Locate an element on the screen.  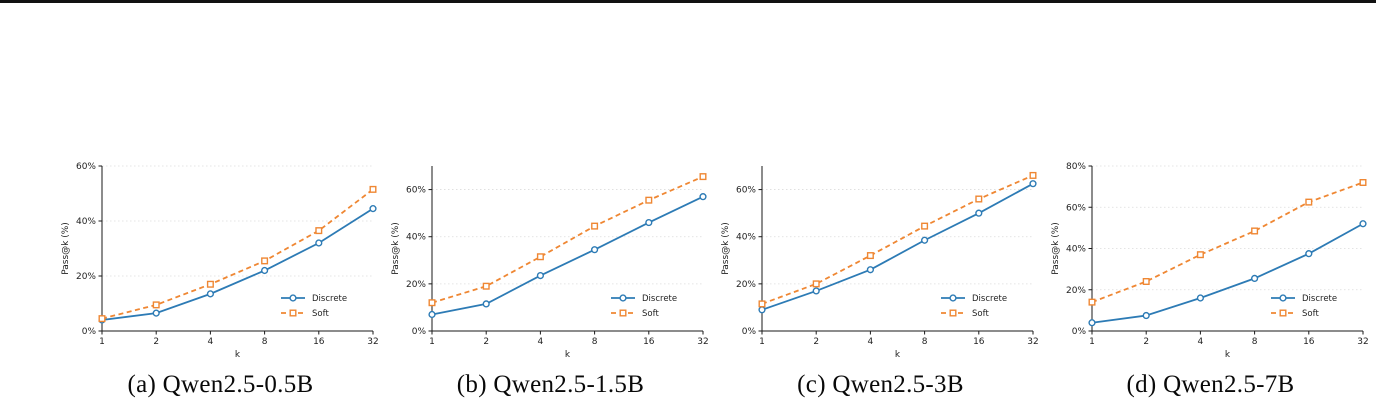
top-horizontal-rule is located at coordinates (688, 1).